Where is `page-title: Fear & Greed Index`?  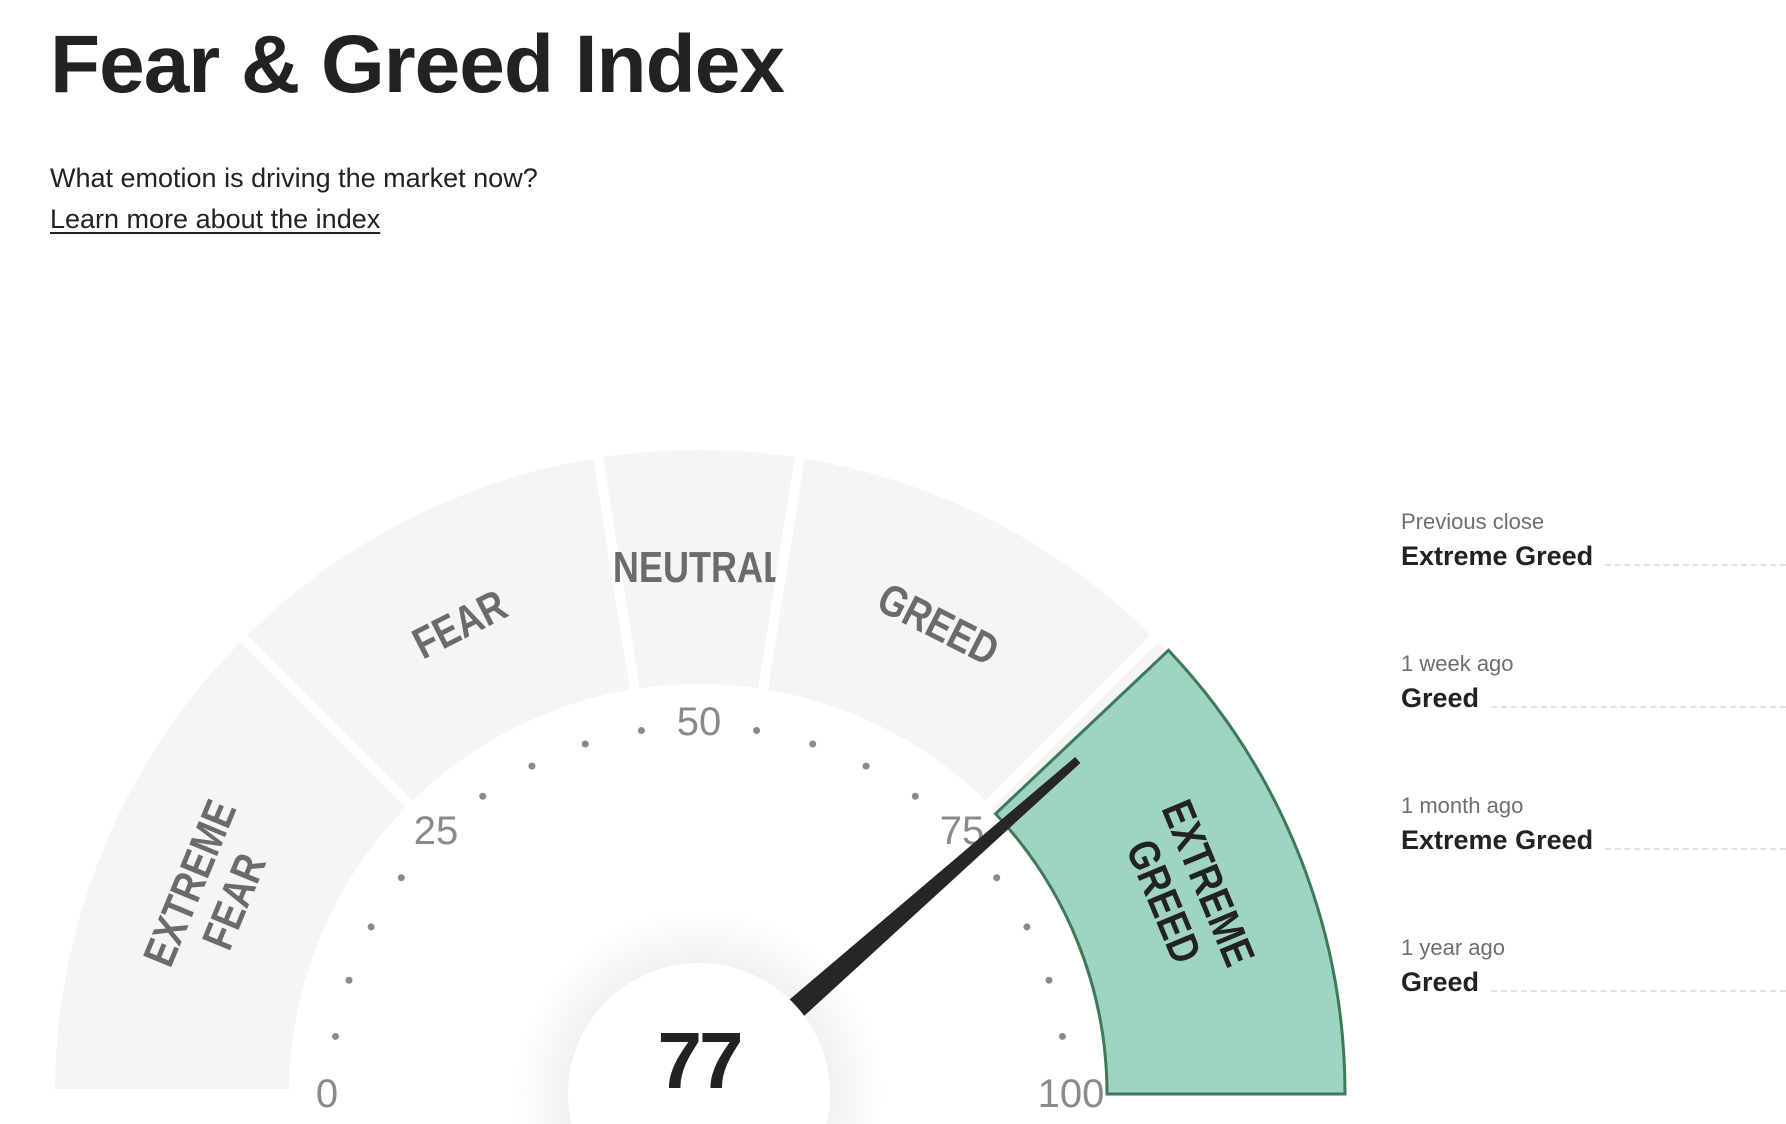
page-title: Fear & Greed Index is located at coordinates (417, 64).